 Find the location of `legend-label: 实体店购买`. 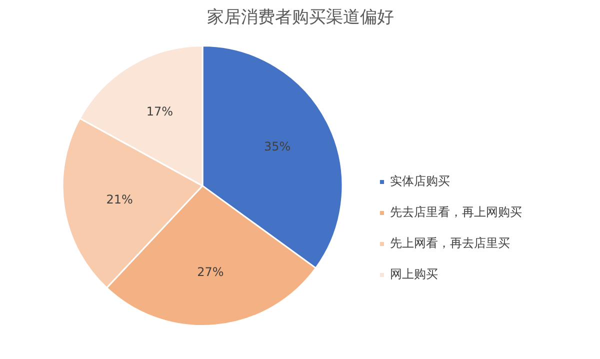

legend-label: 实体店购买 is located at coordinates (420, 181).